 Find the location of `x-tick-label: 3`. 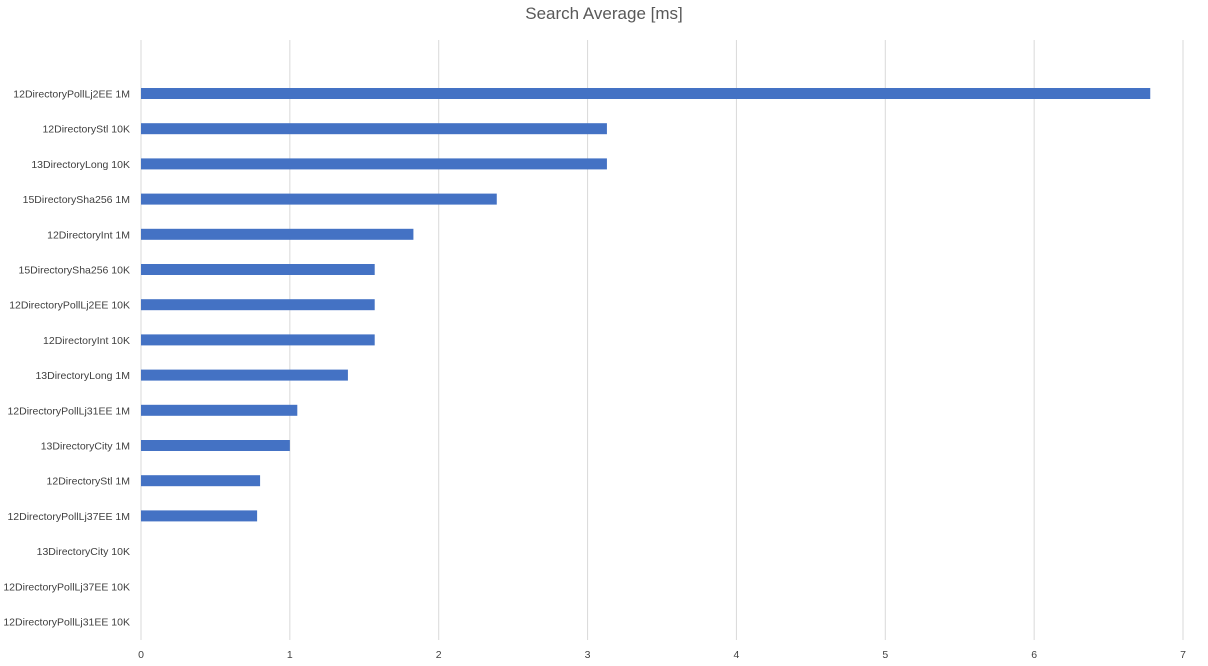

x-tick-label: 3 is located at coordinates (588, 655).